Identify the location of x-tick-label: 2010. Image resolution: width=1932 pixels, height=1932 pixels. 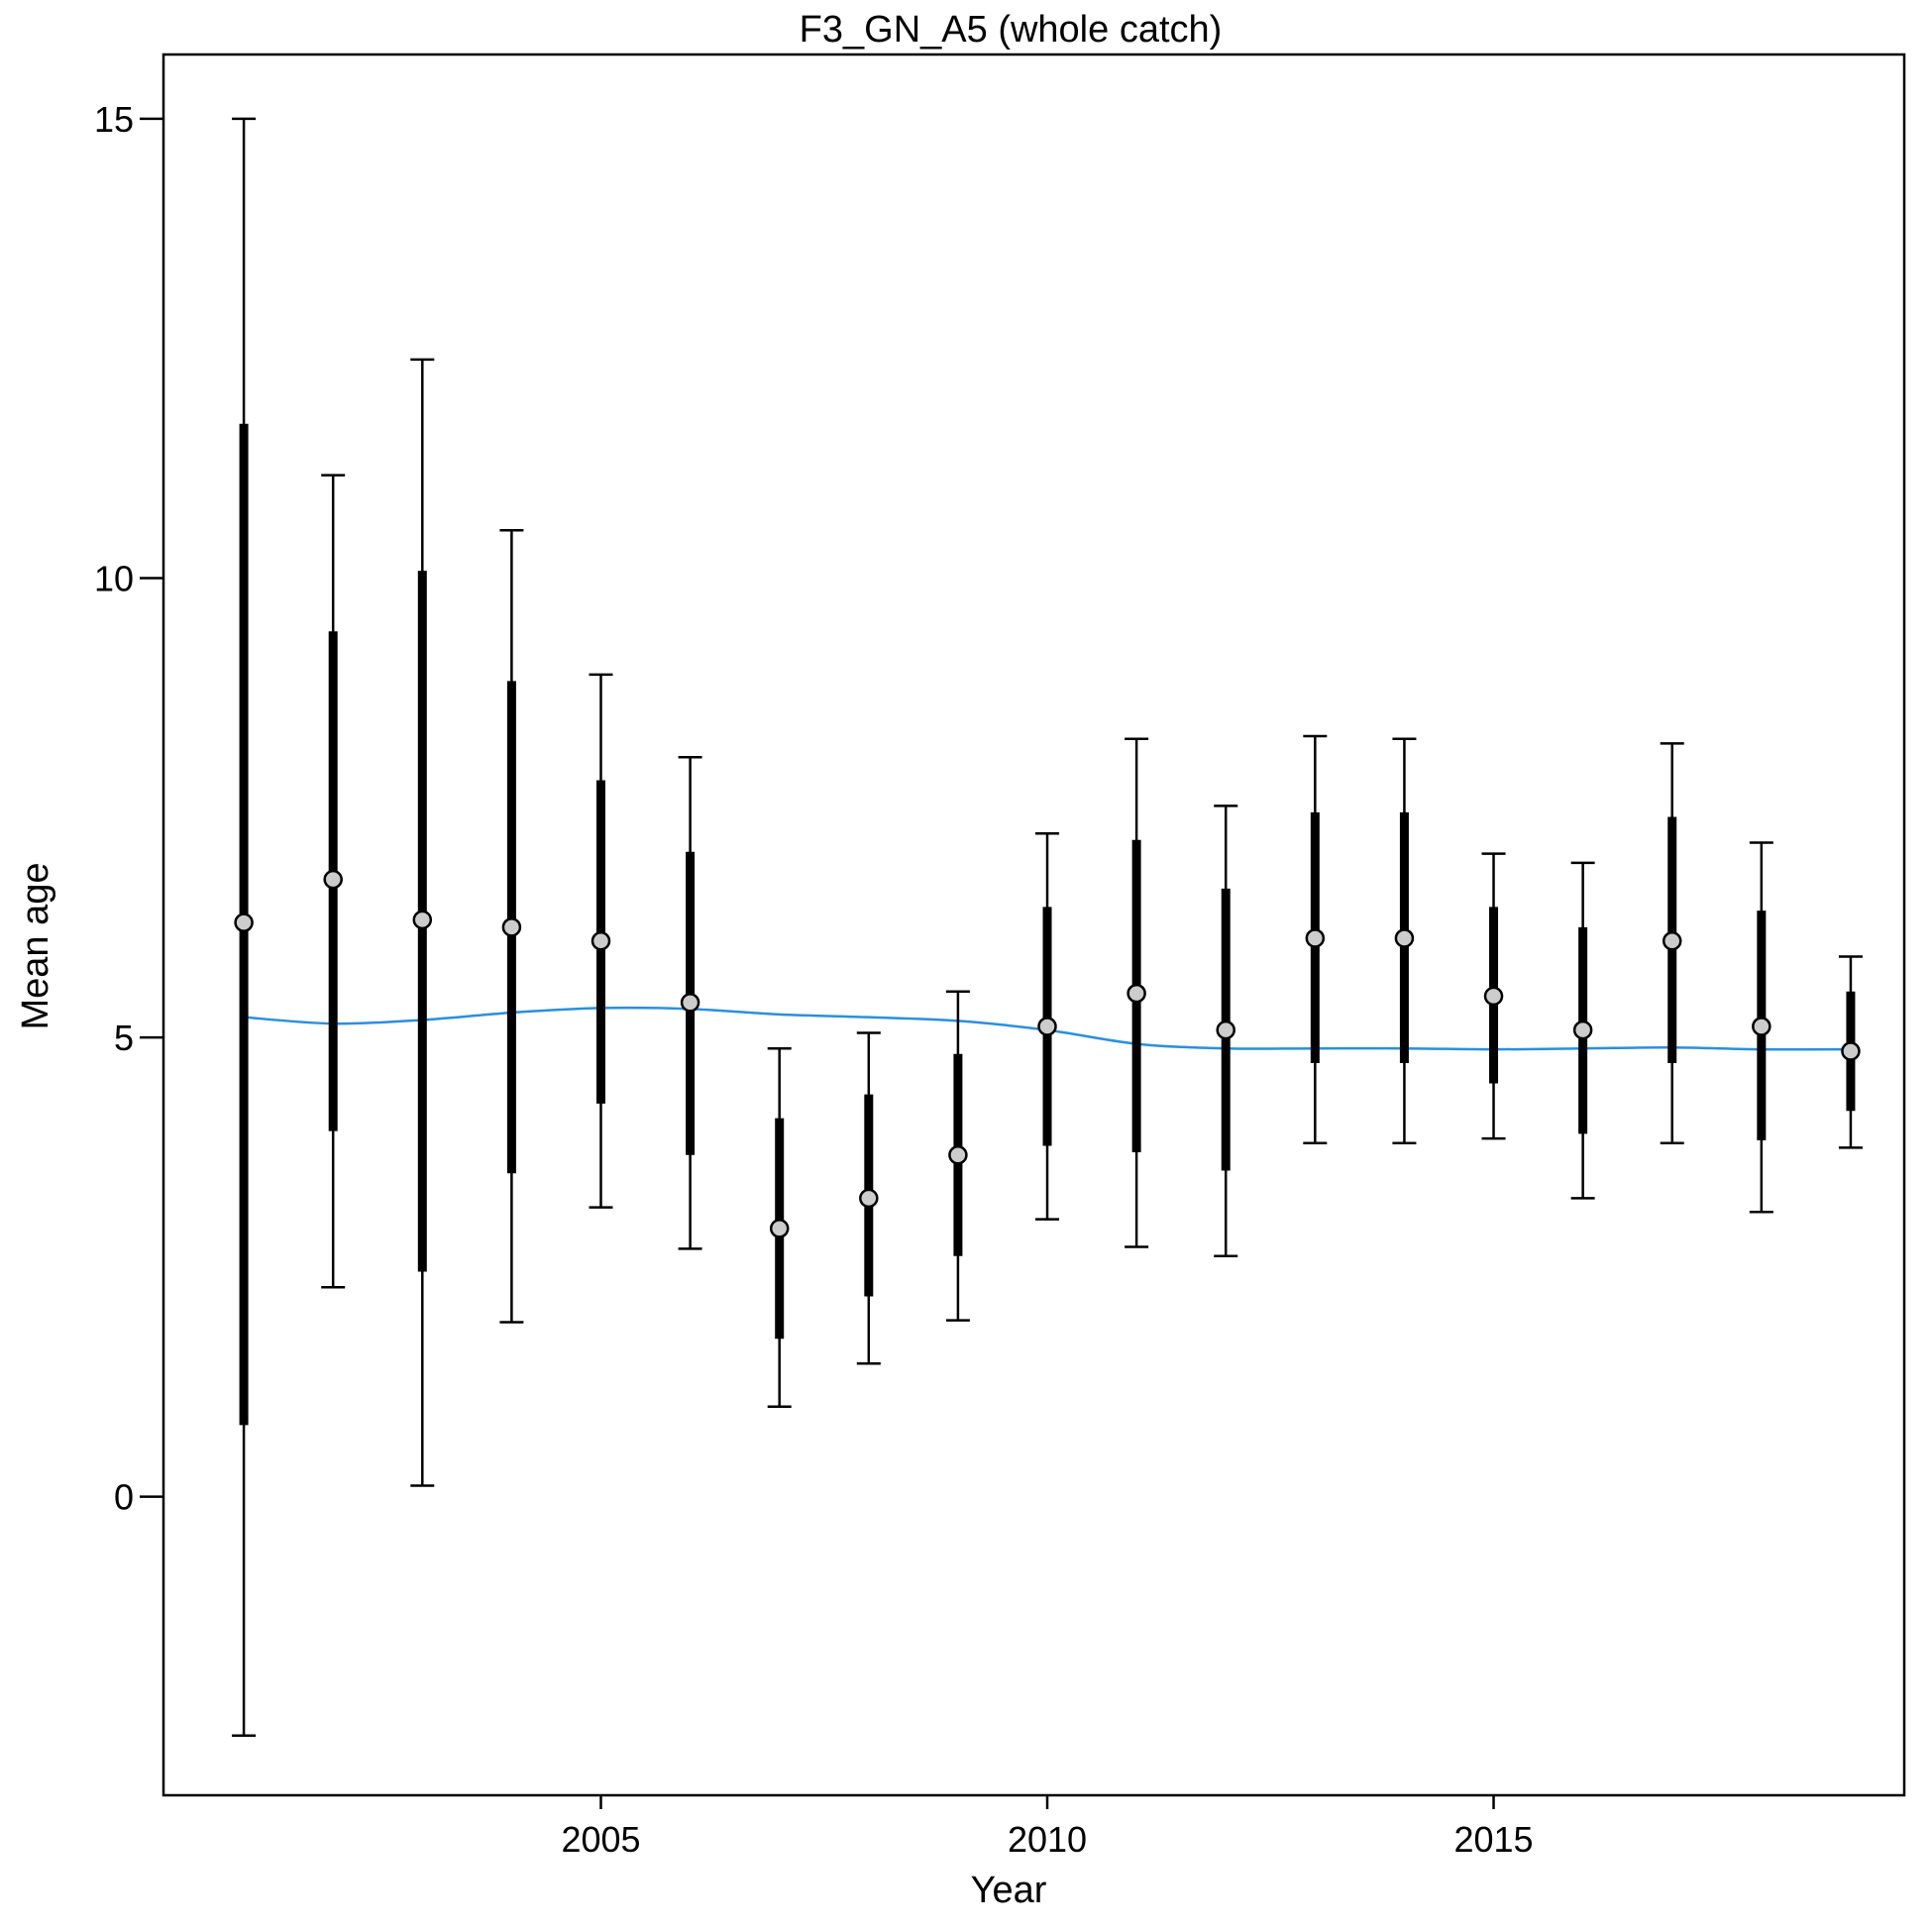
(1047, 1839).